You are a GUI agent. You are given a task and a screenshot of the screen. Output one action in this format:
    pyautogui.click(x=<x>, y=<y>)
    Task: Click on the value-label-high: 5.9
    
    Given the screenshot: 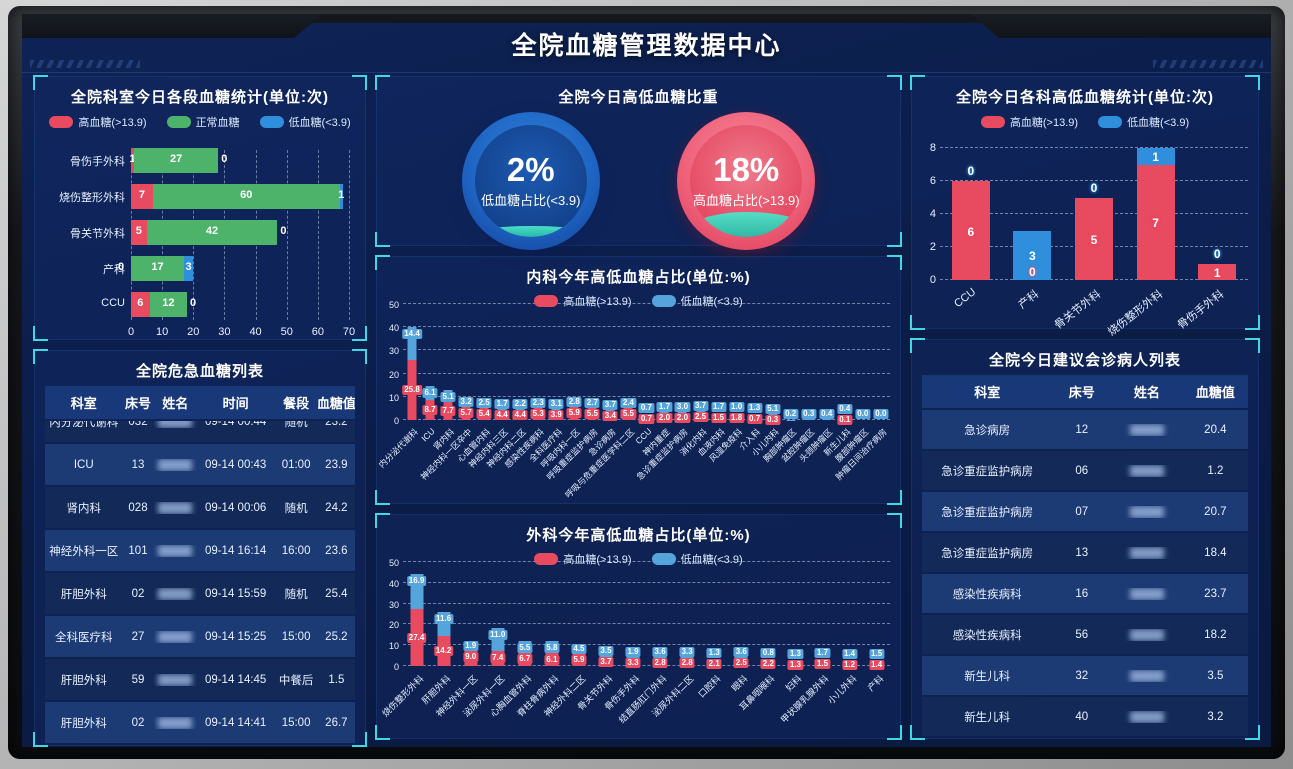 What is the action you would take?
    pyautogui.click(x=574, y=413)
    